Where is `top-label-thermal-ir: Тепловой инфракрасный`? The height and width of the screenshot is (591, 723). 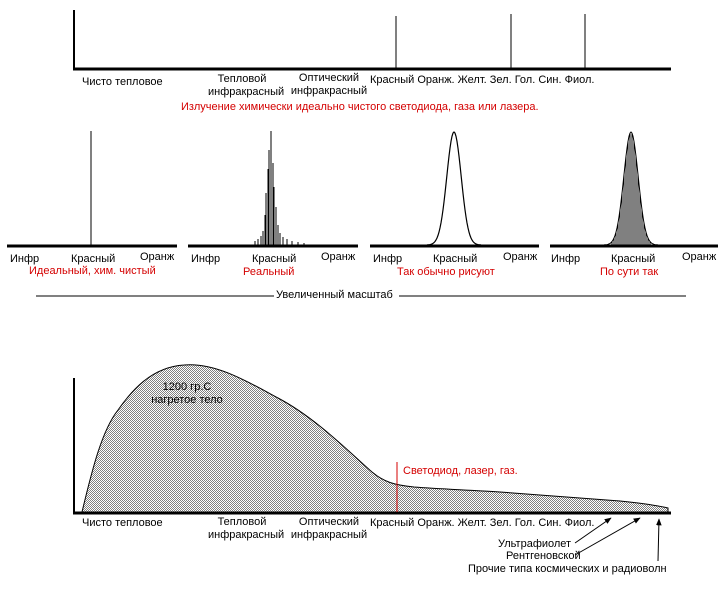 top-label-thermal-ir: Тепловой инфракрасный is located at coordinates (246, 85).